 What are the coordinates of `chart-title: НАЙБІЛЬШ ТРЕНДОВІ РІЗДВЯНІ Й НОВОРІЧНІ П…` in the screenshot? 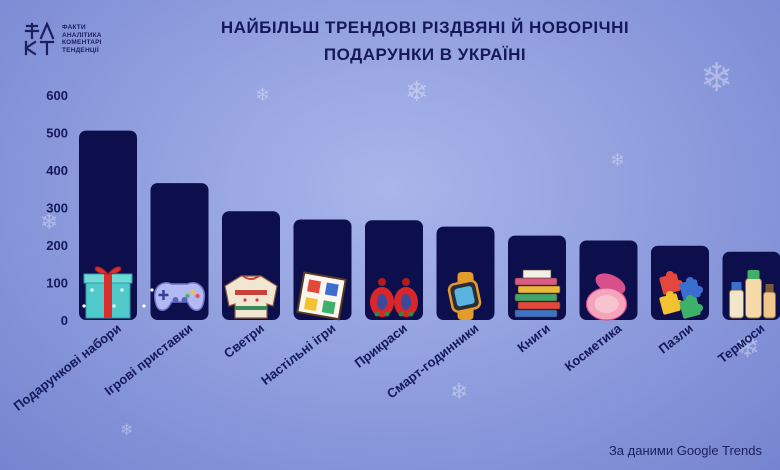 It's located at (425, 41).